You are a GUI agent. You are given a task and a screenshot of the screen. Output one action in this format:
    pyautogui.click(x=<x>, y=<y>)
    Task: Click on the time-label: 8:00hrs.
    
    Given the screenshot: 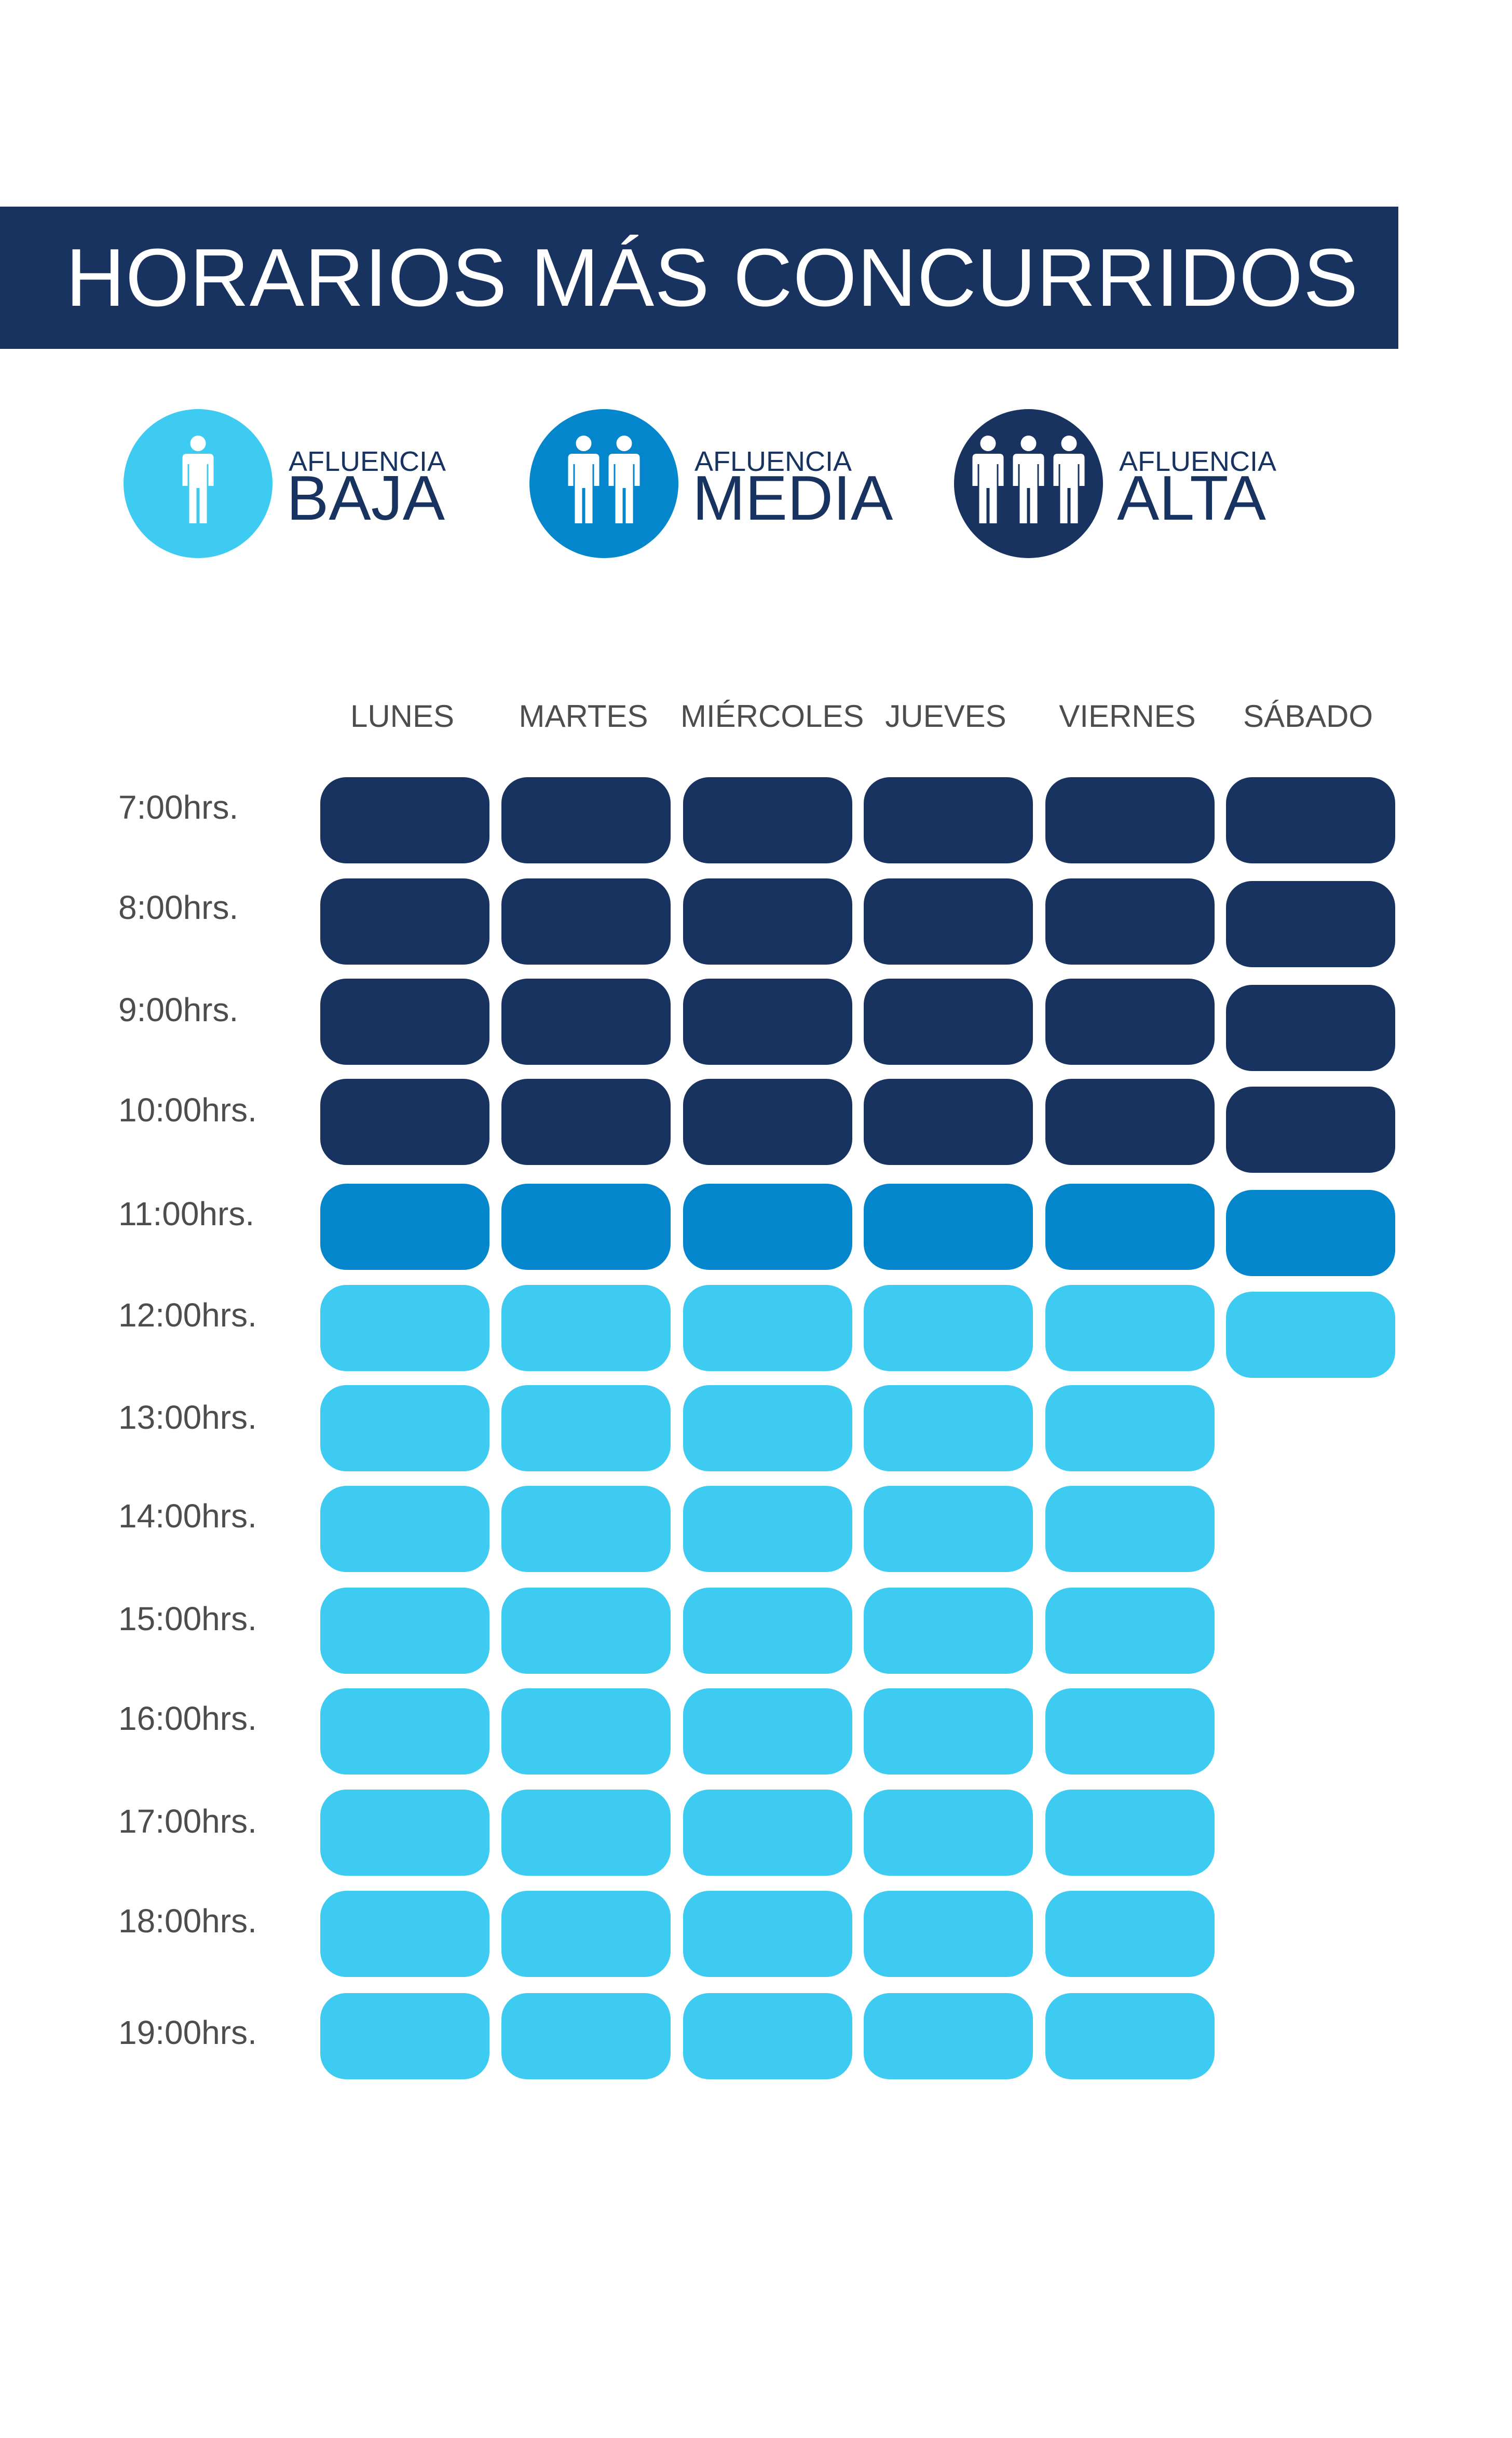 What is the action you would take?
    pyautogui.click(x=178, y=907)
    